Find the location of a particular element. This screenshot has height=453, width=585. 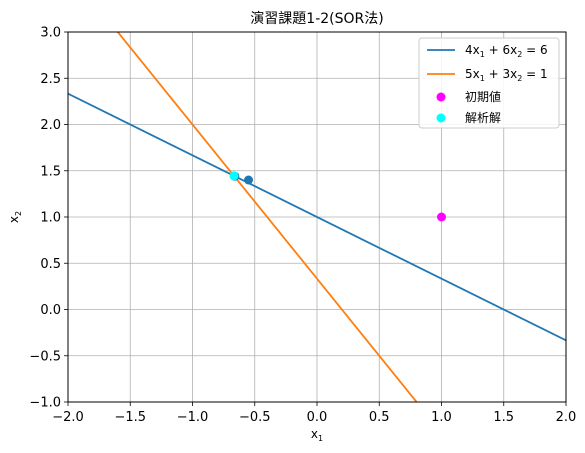

y-tick-label: 2.5 is located at coordinates (50, 79).